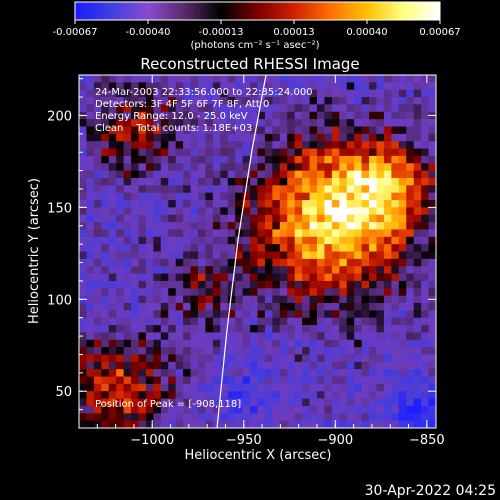 This screenshot has width=500, height=500. What do you see at coordinates (34, 251) in the screenshot?
I see `y-axis-label: Heliocentric Y (arcsec)` at bounding box center [34, 251].